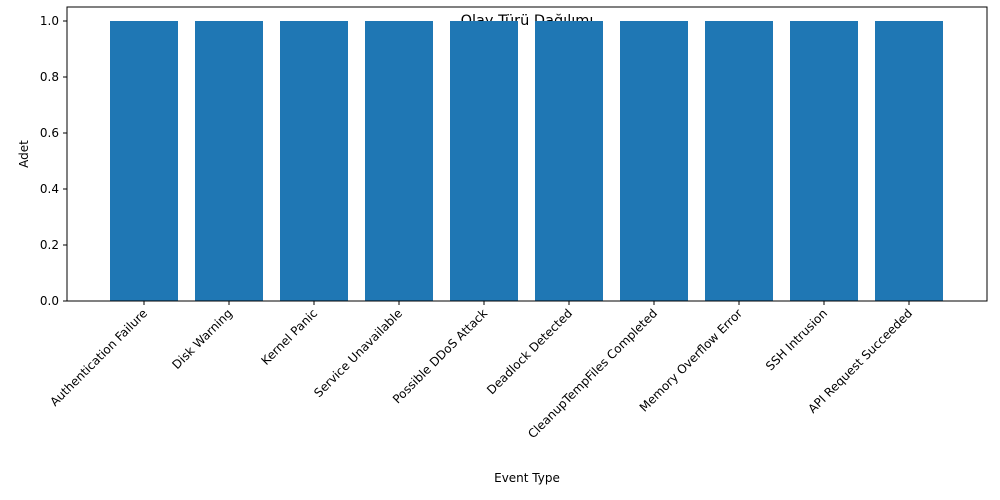 The height and width of the screenshot is (500, 1000). I want to click on y-tick-label-1: 0.2, so click(49, 245).